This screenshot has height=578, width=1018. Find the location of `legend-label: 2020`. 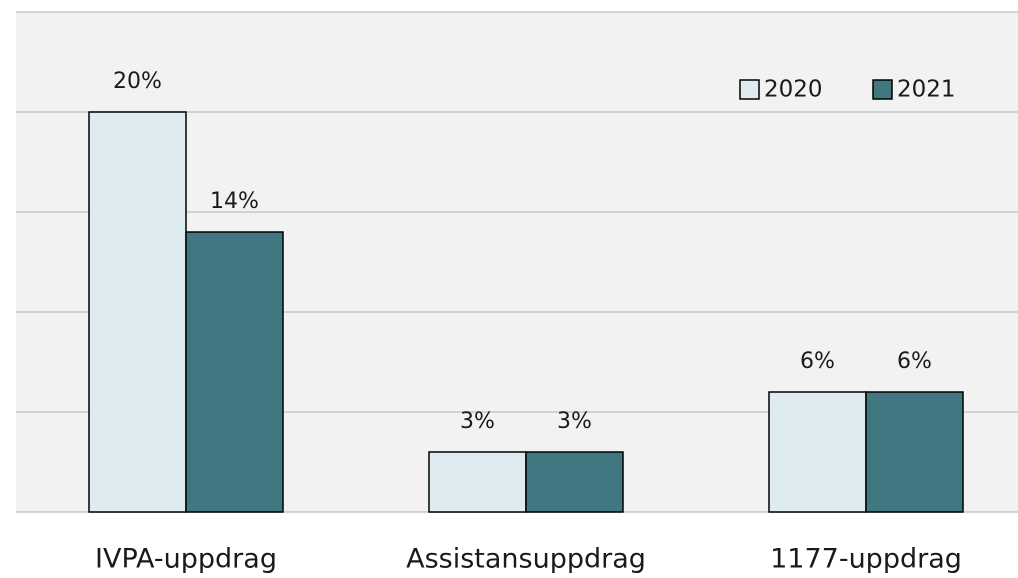

legend-label: 2020 is located at coordinates (793, 90).